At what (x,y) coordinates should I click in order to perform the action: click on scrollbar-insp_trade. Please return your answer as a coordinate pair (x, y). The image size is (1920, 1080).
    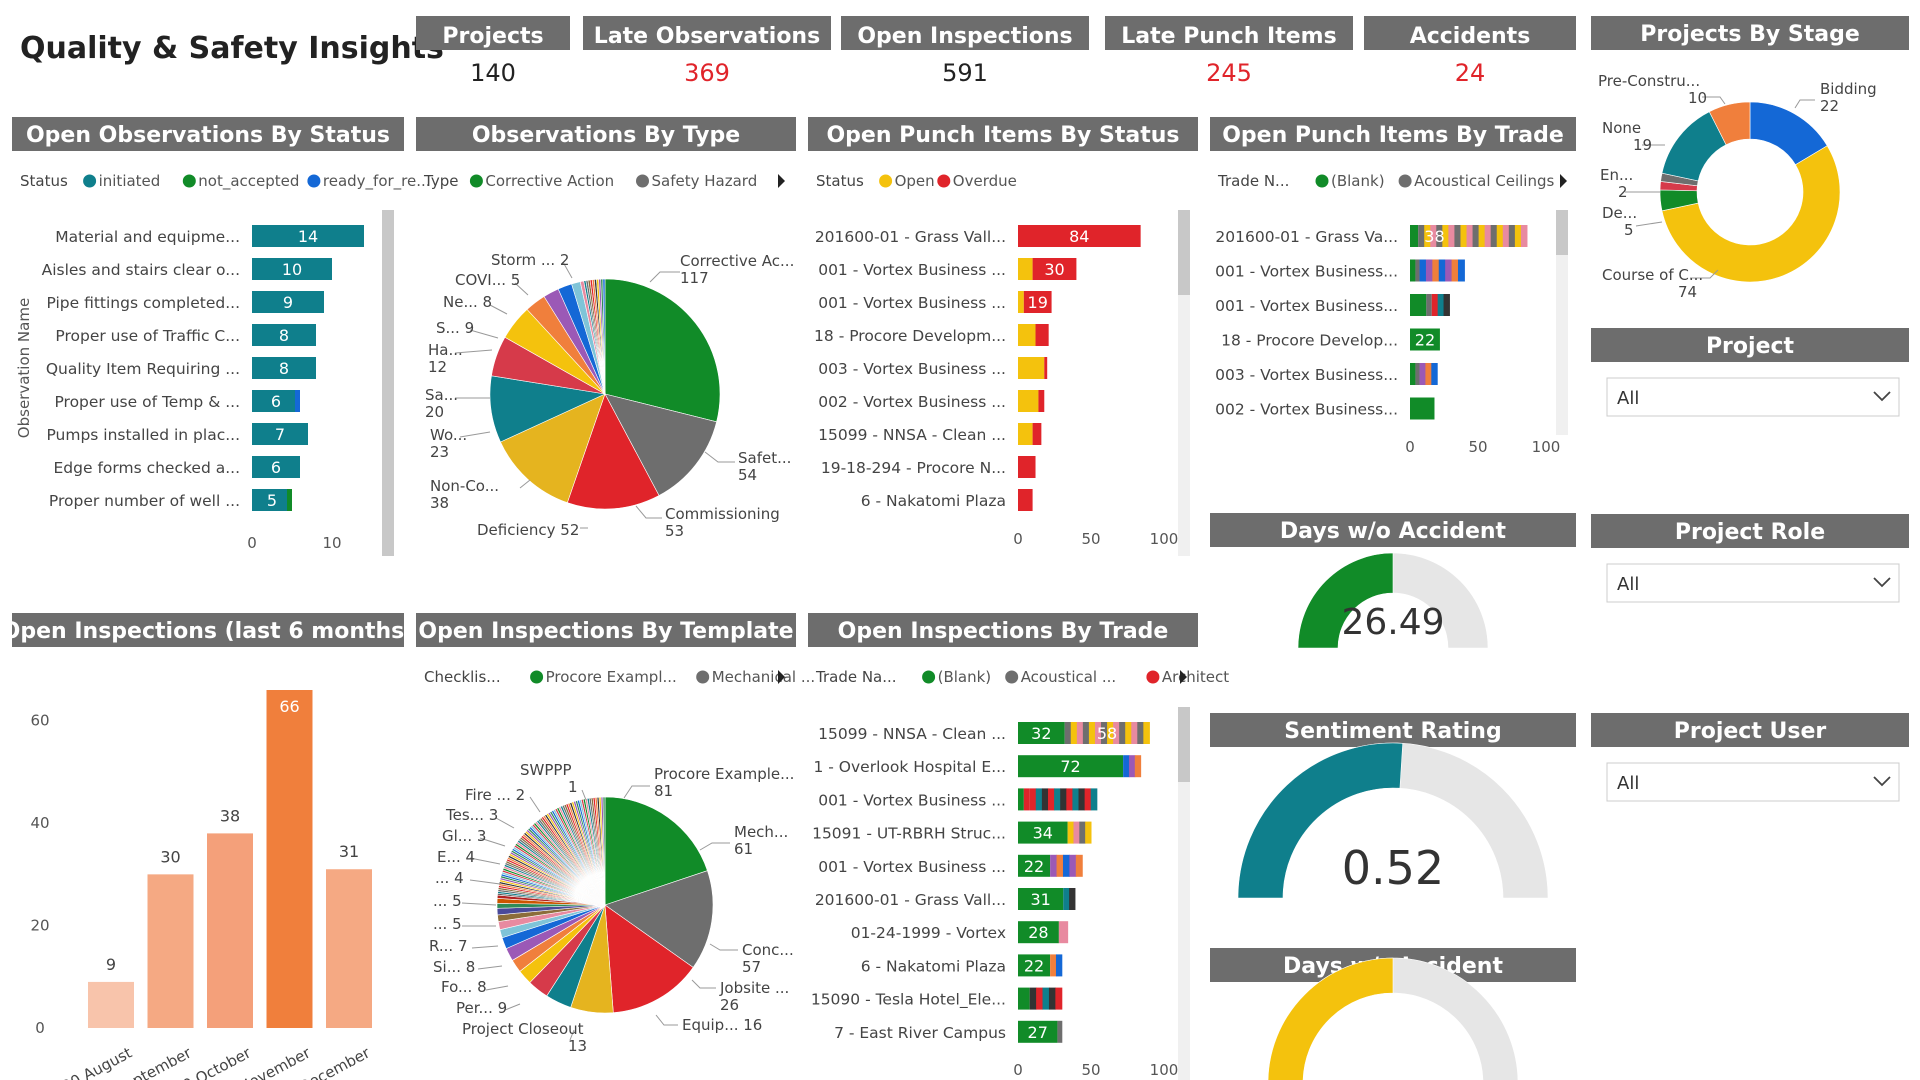
    Looking at the image, I should click on (1184, 893).